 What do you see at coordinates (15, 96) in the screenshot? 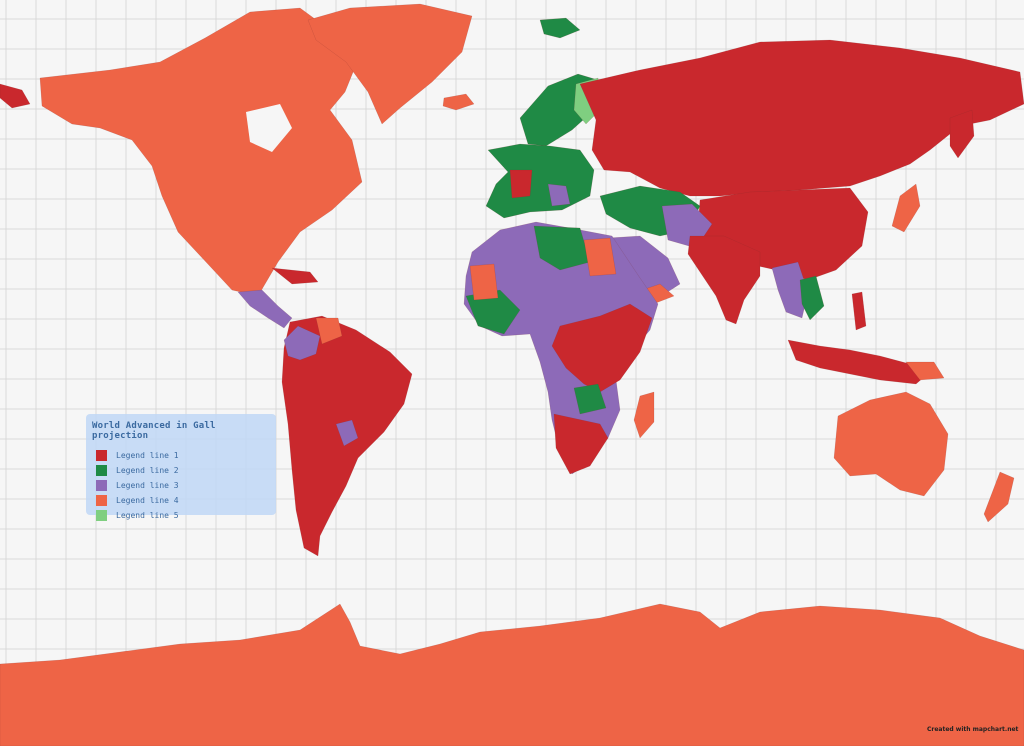
I see `region-alaska-tip` at bounding box center [15, 96].